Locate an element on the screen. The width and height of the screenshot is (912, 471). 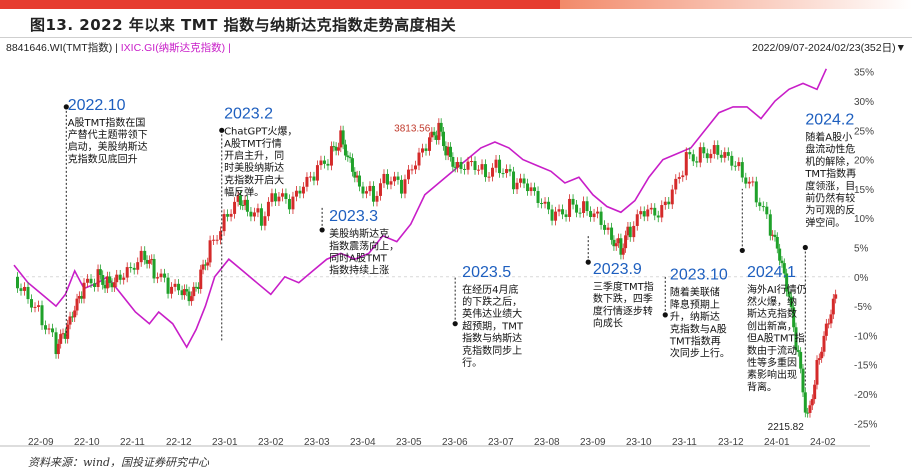
annotation-text: 前仍然有较 is located at coordinates (830, 197).